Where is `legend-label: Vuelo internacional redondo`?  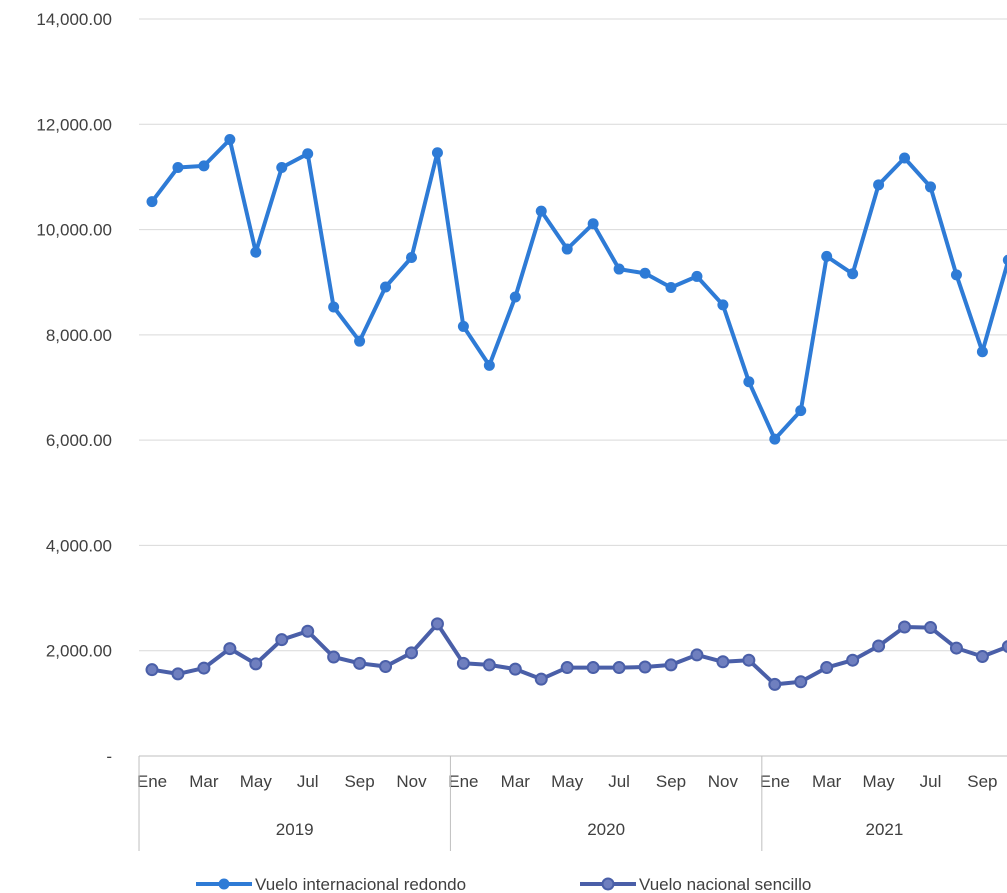
legend-label: Vuelo internacional redondo is located at coordinates (360, 884).